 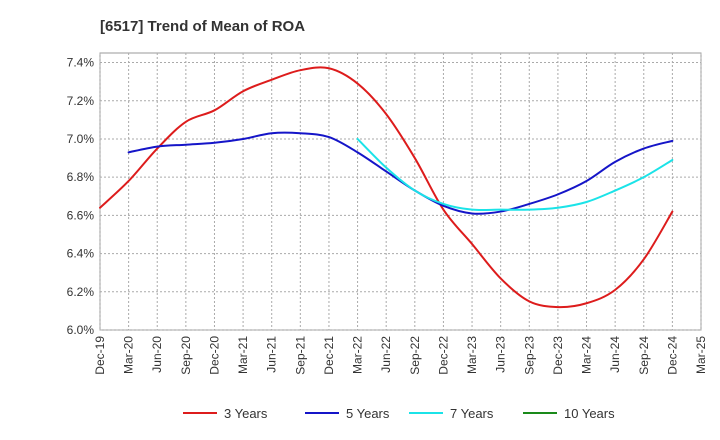 What do you see at coordinates (81, 196) in the screenshot?
I see `y-axis-ticks: 6.0% 6.2% 6.4% 6.6% 6.8% 7.0% 7.2% 7.4%` at bounding box center [81, 196].